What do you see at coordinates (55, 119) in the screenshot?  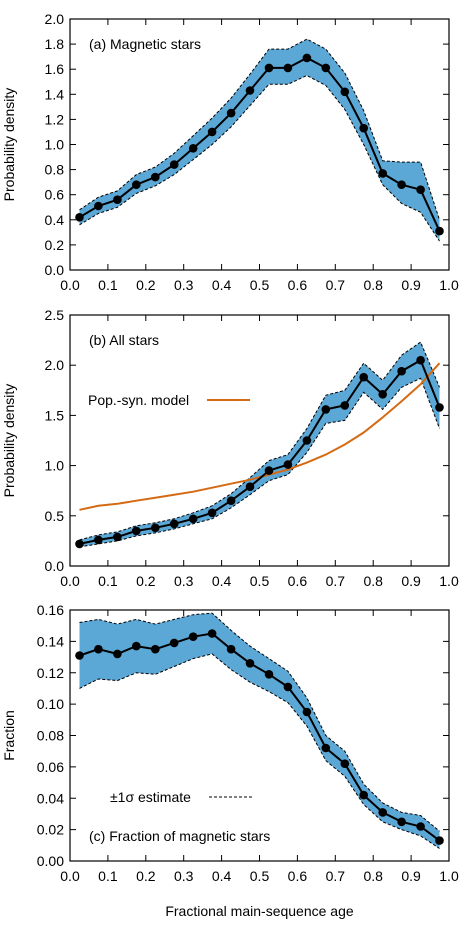 I see `y-tick-label: 1.2` at bounding box center [55, 119].